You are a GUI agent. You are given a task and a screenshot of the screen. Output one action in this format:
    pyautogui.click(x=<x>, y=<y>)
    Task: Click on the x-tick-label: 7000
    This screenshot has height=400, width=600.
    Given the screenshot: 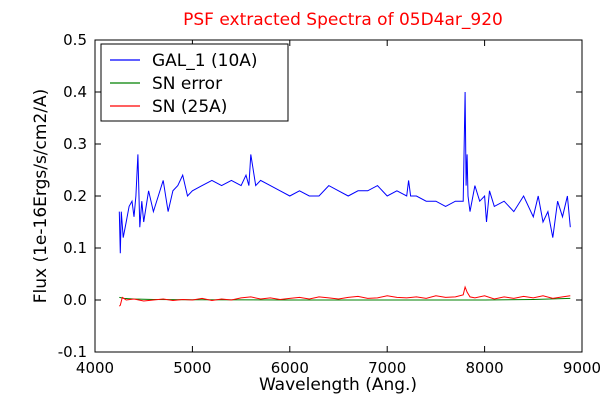 What is the action you would take?
    pyautogui.click(x=387, y=368)
    